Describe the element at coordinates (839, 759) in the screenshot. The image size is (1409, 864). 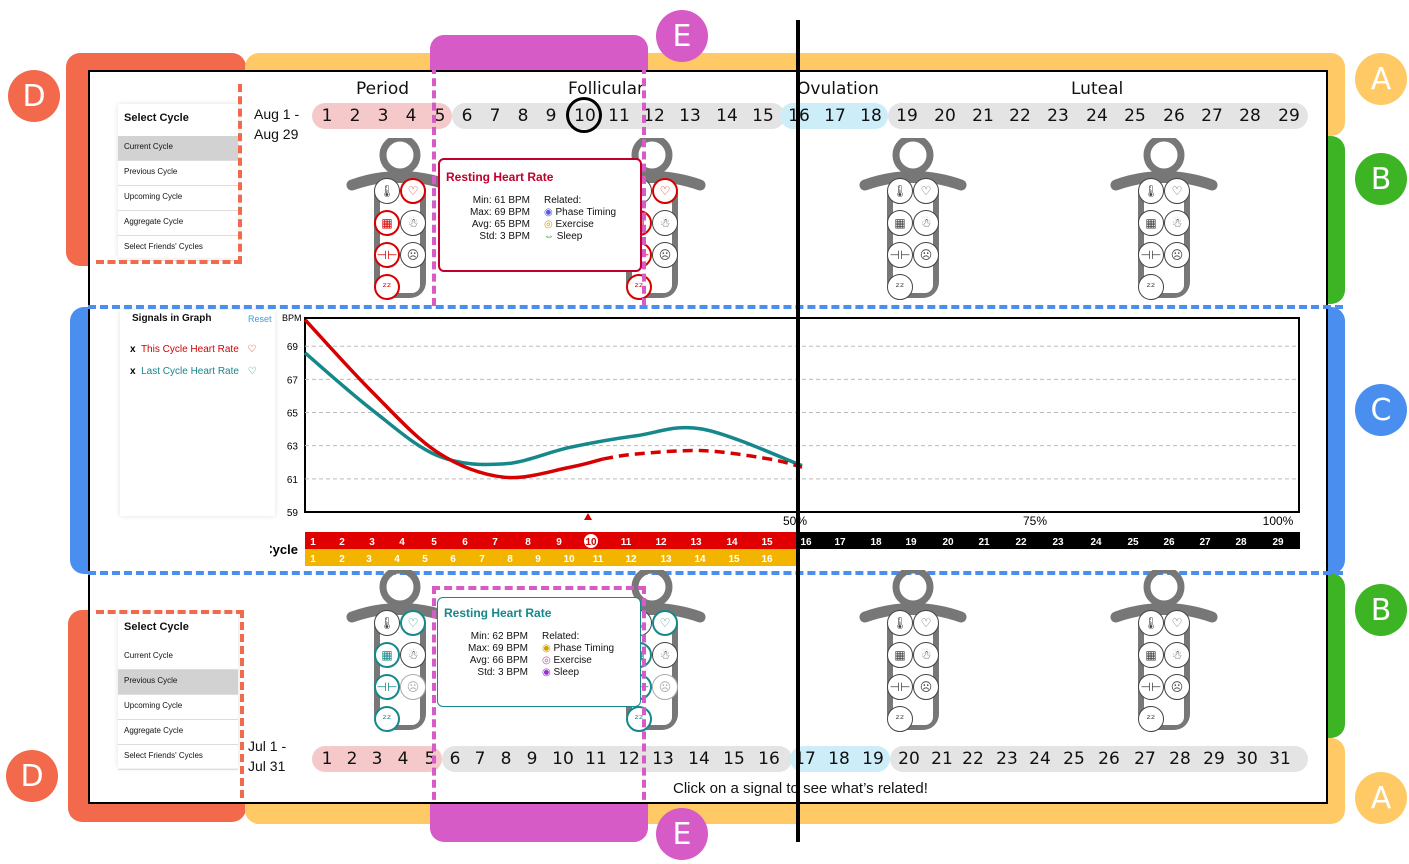
I see `day-cell: 18` at that location.